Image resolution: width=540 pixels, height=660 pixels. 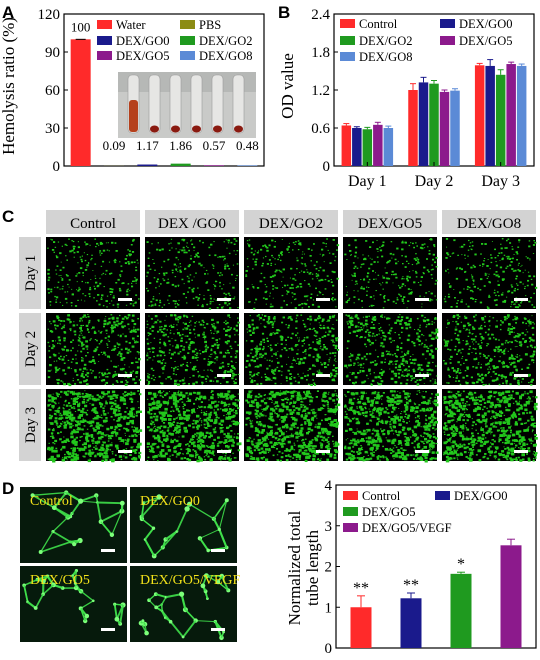 I want to click on fluorescence-image, so click(x=93, y=273).